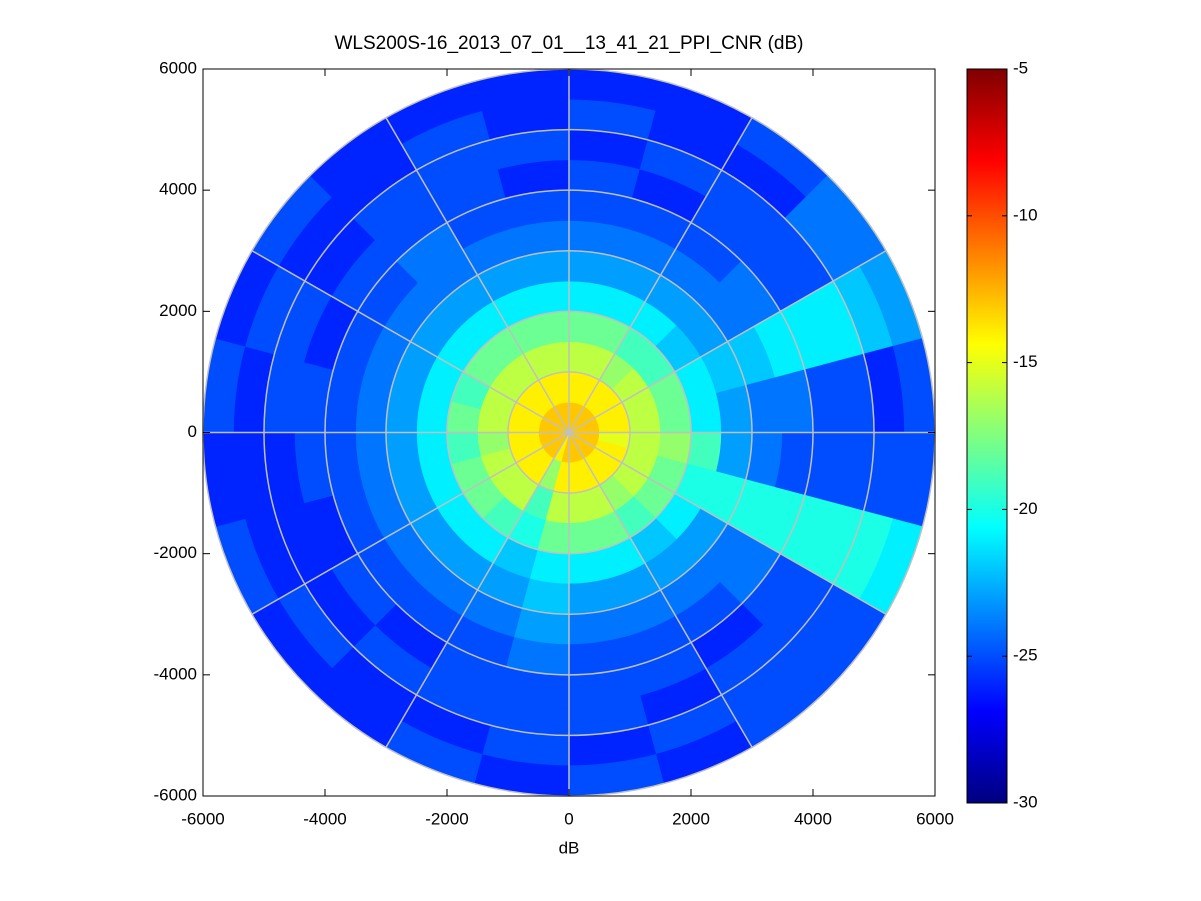 The width and height of the screenshot is (1201, 901). Describe the element at coordinates (1020, 67) in the screenshot. I see `colorbar-tick-label: -5` at that location.